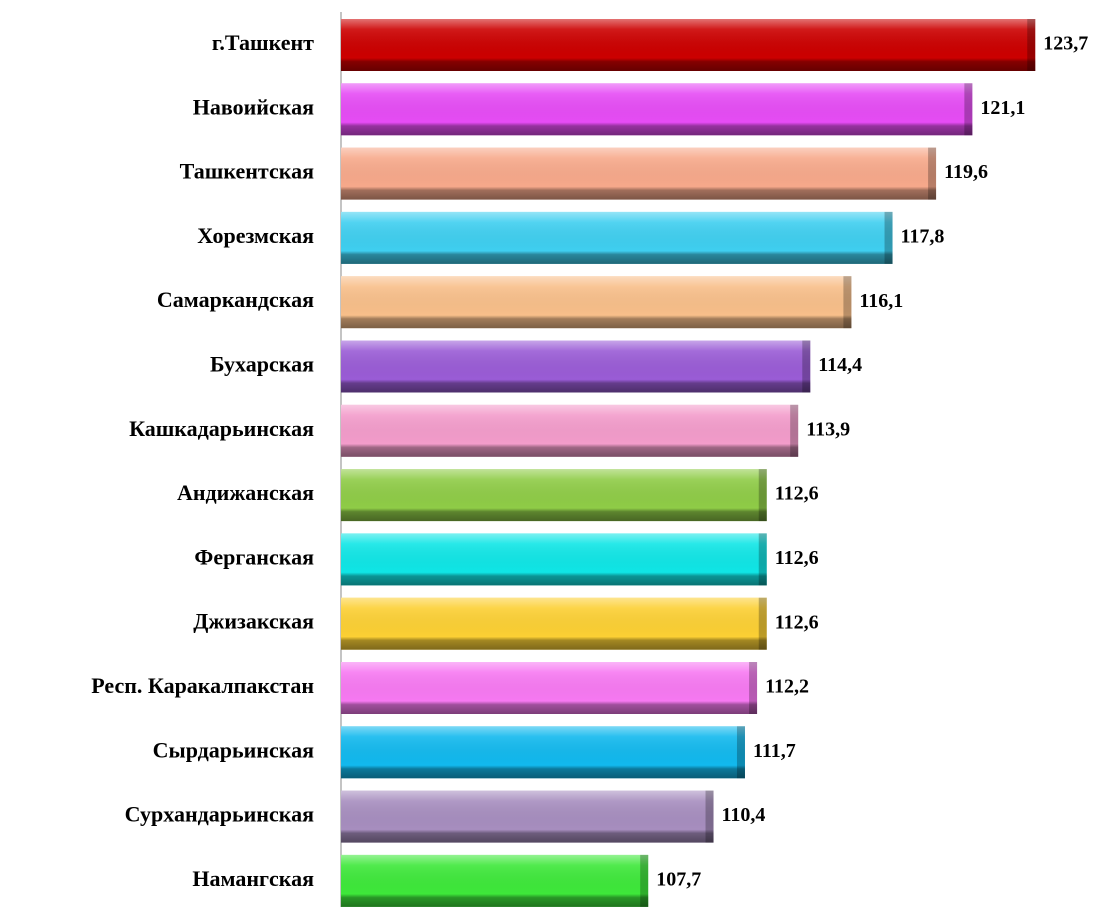 The width and height of the screenshot is (1103, 907). Describe the element at coordinates (253, 878) in the screenshot. I see `category-label: Намангская` at that location.